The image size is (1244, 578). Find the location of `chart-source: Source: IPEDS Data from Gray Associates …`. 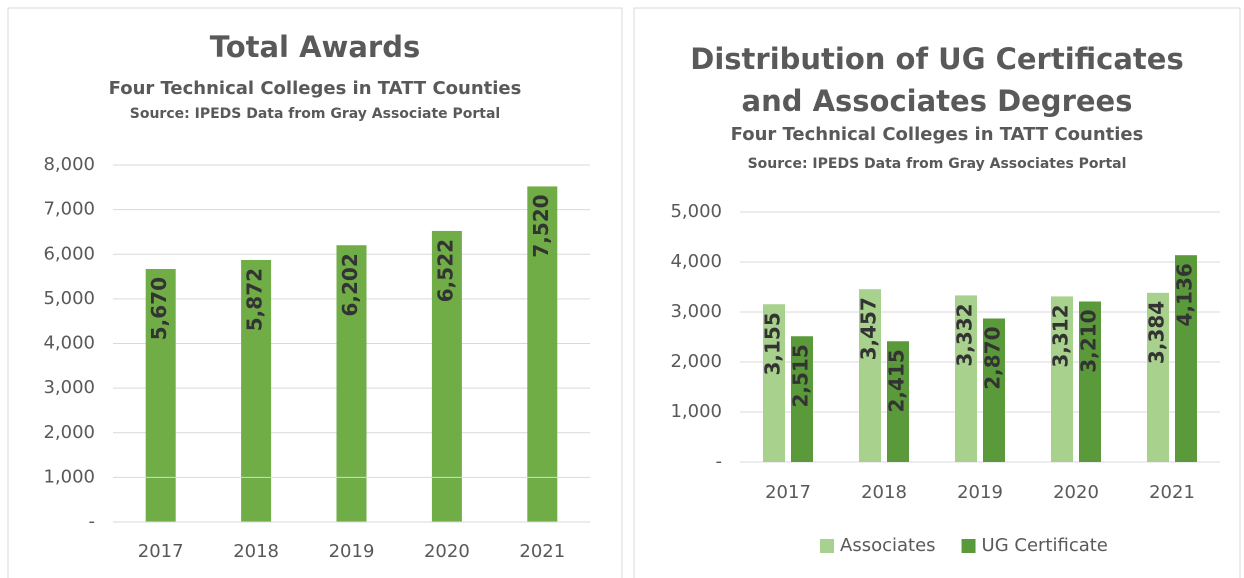

chart-source: Source: IPEDS Data from Gray Associates … is located at coordinates (937, 164).